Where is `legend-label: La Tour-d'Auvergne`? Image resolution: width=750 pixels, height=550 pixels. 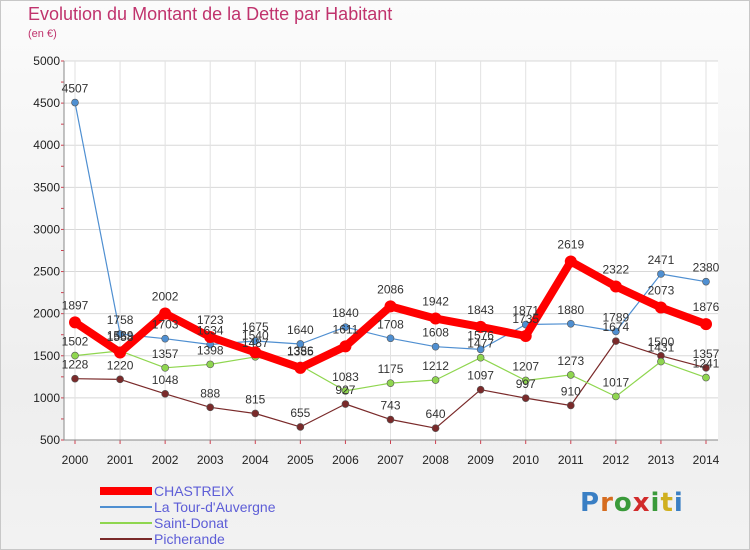
legend-label: La Tour-d'Auvergne is located at coordinates (215, 507).